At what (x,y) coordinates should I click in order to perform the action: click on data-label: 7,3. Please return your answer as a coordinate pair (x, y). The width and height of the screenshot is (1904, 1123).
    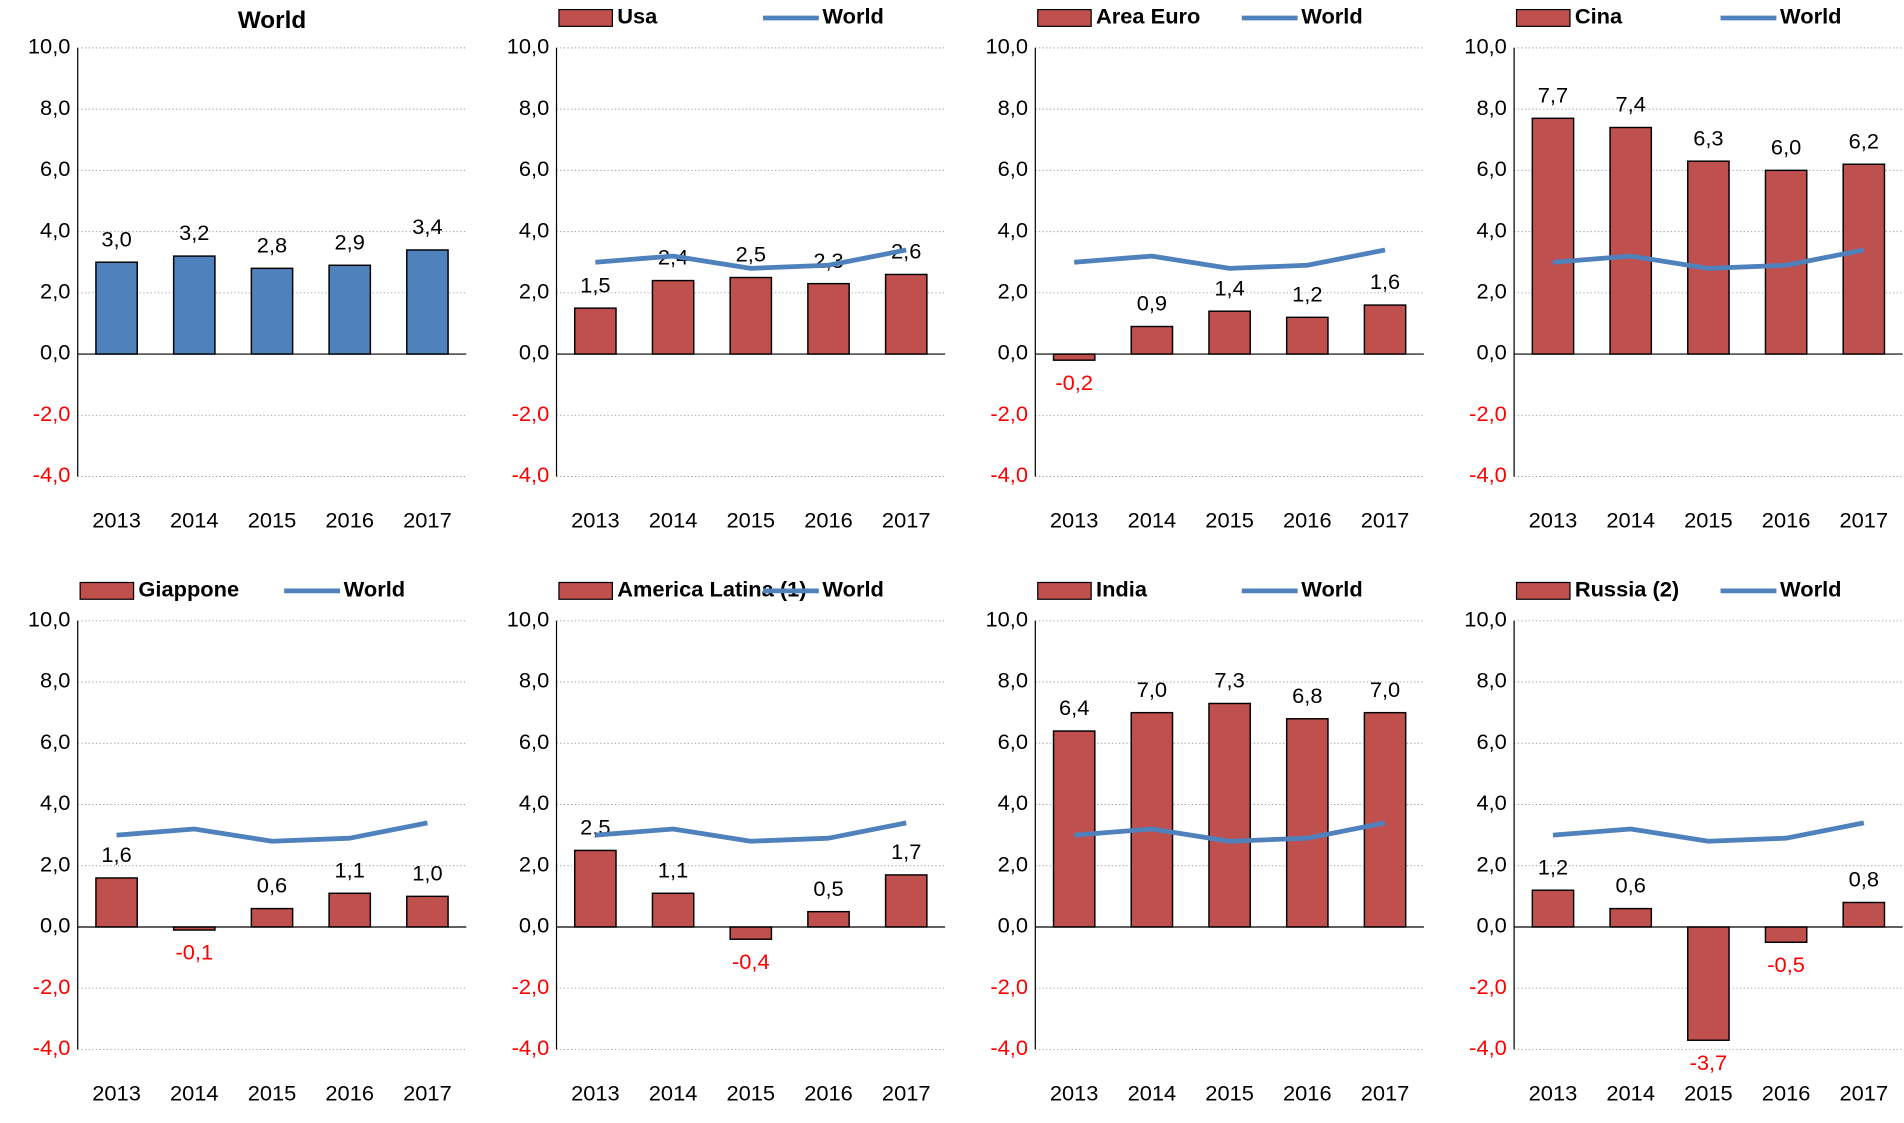
    Looking at the image, I should click on (1229, 680).